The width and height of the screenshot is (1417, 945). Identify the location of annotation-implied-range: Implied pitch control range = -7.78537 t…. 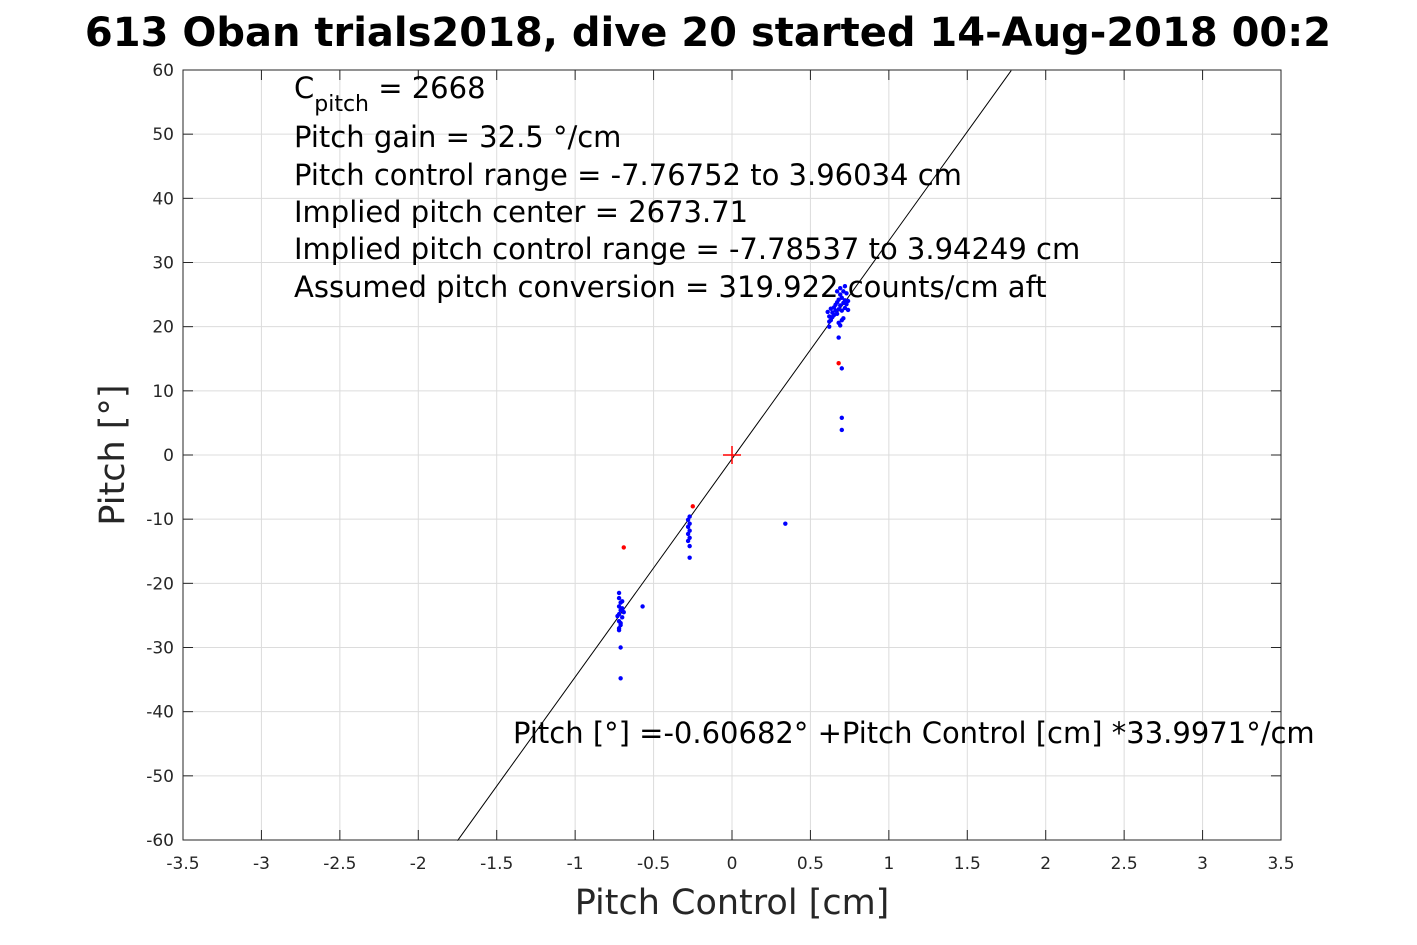
(687, 249).